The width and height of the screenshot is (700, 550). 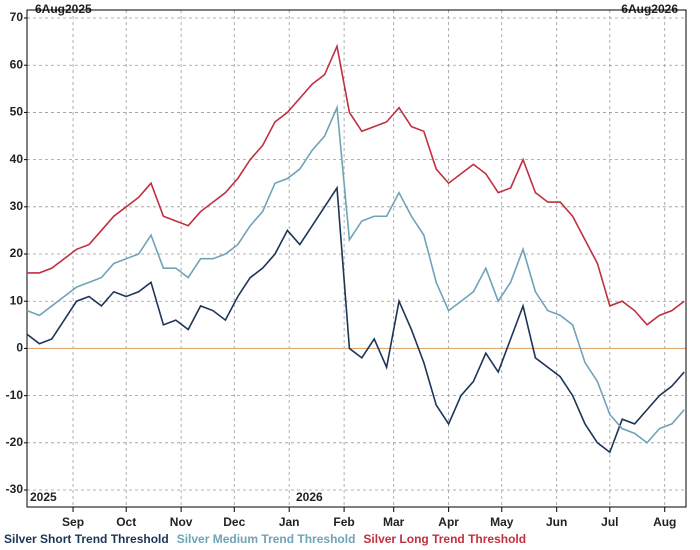 What do you see at coordinates (309, 497) in the screenshot?
I see `year-label: 2026` at bounding box center [309, 497].